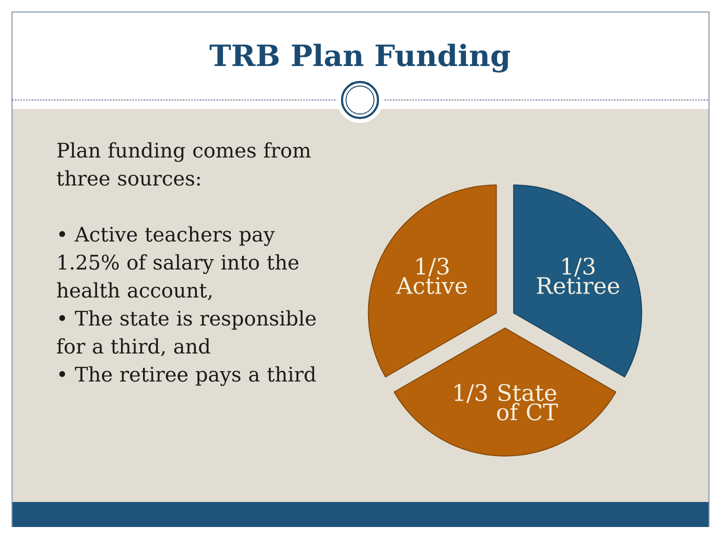 The width and height of the screenshot is (720, 540). Describe the element at coordinates (431, 285) in the screenshot. I see `slice-label: Active` at that location.